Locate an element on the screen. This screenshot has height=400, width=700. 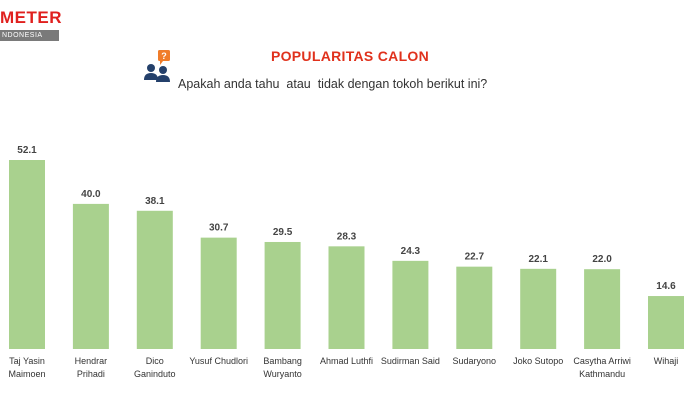
value-label-9: 22.0 is located at coordinates (602, 259).